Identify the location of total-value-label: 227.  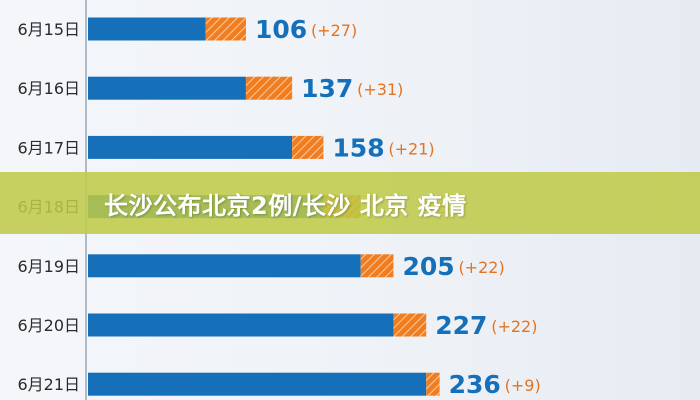
(461, 325).